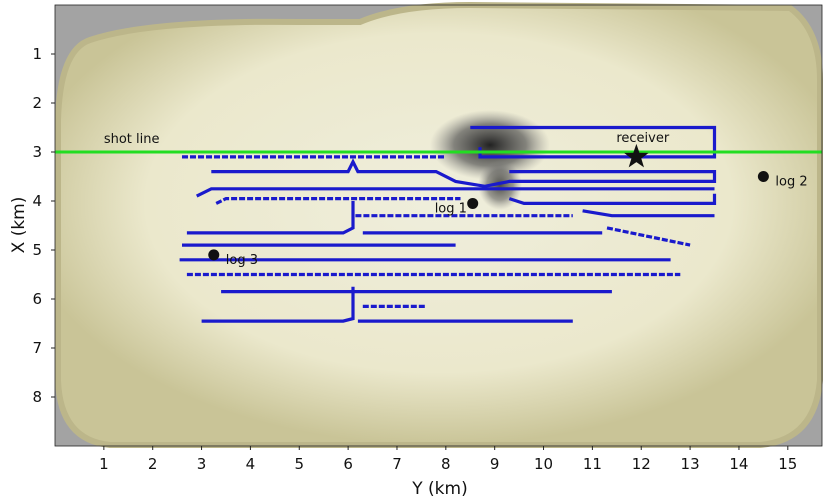  What do you see at coordinates (397, 464) in the screenshot?
I see `x-tick-label: 7` at bounding box center [397, 464].